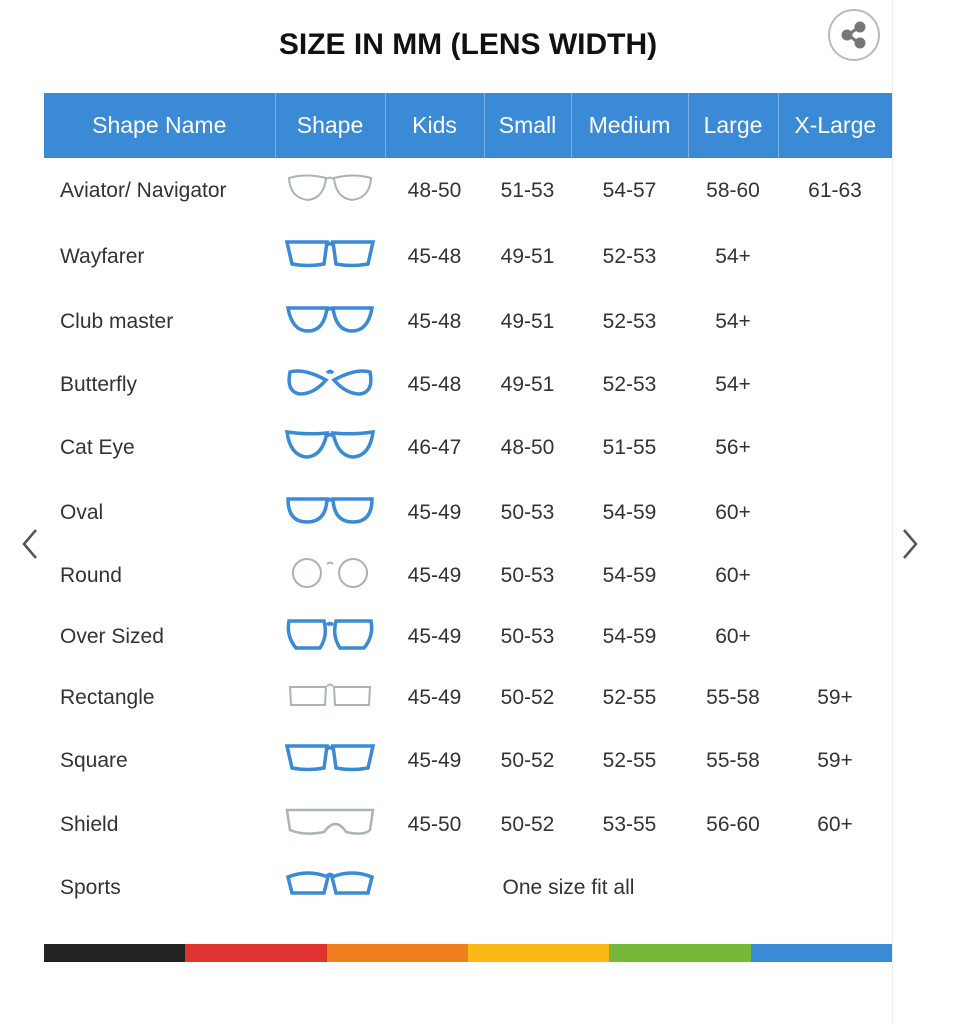 This screenshot has width=957, height=1024. I want to click on wayfarer-glasses-icon, so click(330, 253).